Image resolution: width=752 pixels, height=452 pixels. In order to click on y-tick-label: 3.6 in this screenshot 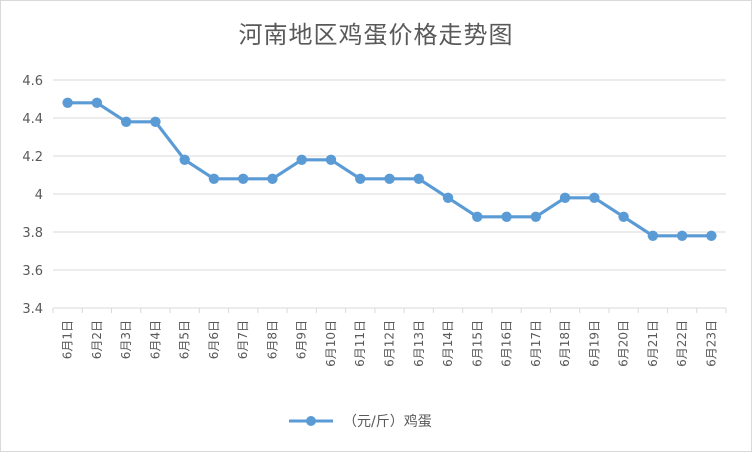, I will do `click(32, 271)`.